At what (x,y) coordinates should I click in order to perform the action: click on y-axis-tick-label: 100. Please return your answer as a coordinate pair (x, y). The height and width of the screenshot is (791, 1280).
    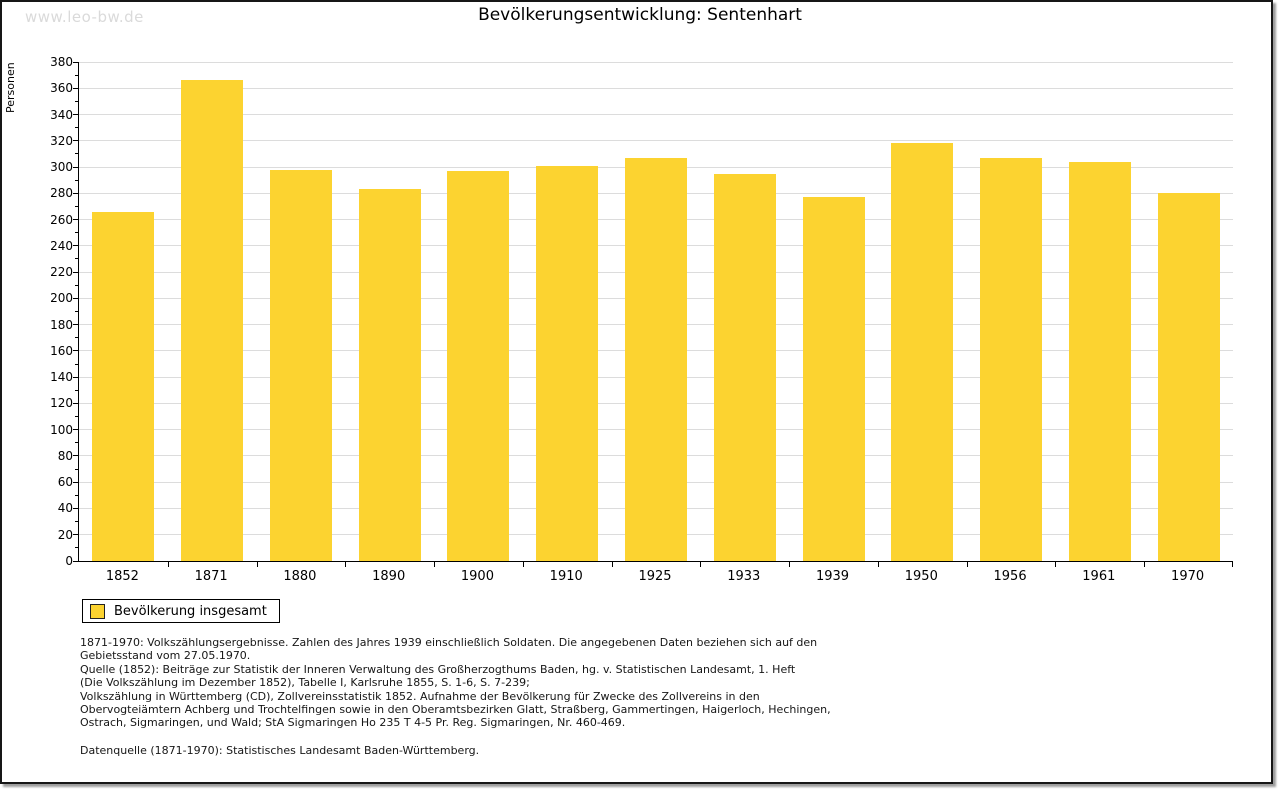
    Looking at the image, I should click on (61, 429).